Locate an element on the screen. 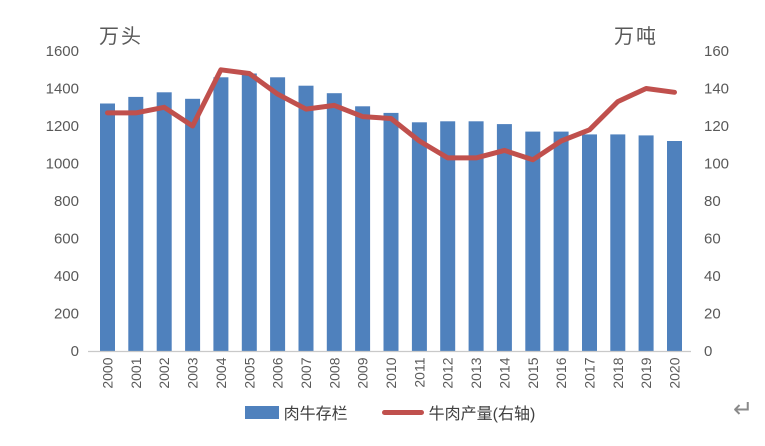 The image size is (765, 446). x-axis-tick-label-2016: 2016 is located at coordinates (561, 372).